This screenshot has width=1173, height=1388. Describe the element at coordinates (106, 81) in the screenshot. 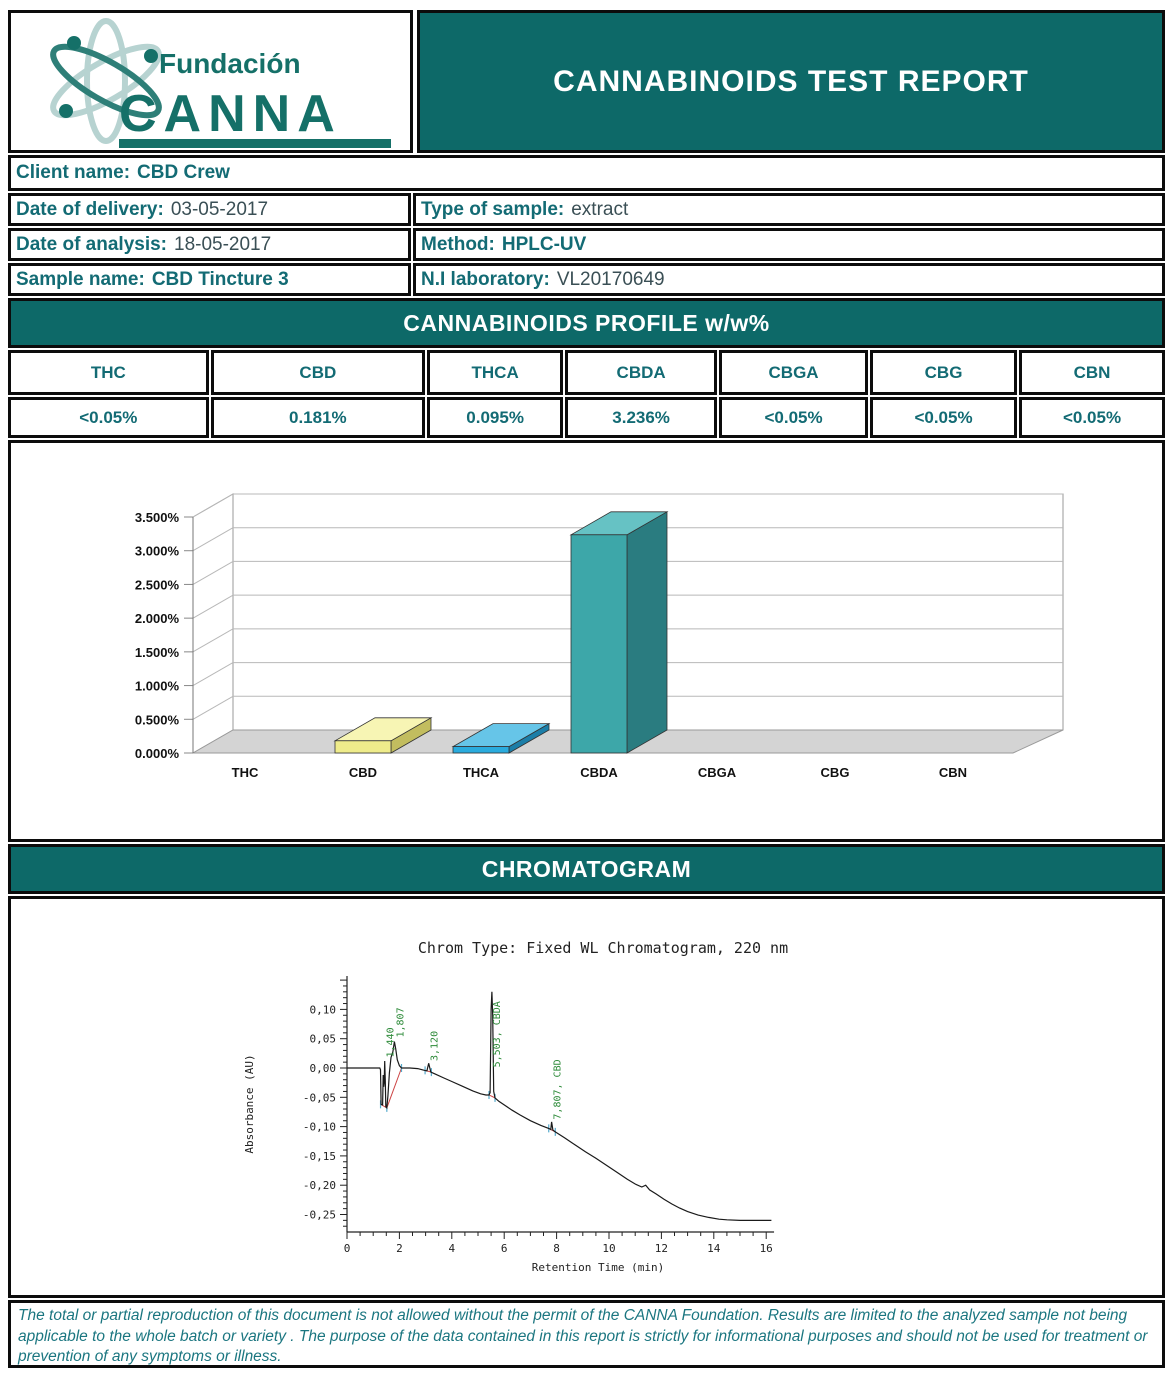

I see `atom-icon` at that location.